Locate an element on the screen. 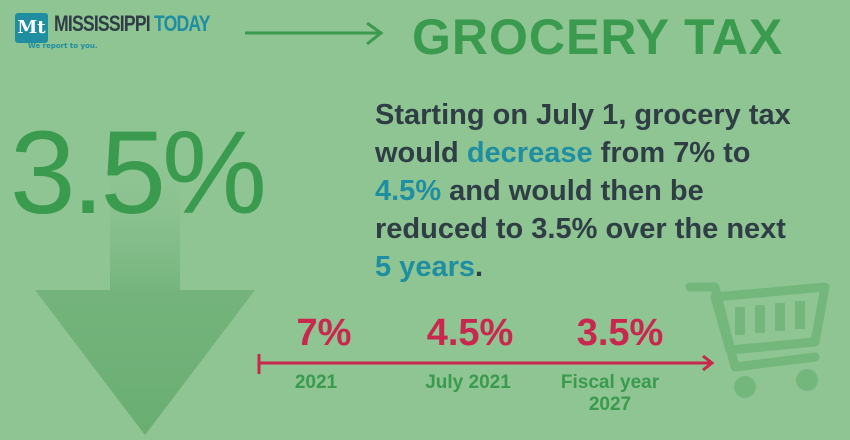  timeline-label: Fiscal year 2027 is located at coordinates (610, 393).